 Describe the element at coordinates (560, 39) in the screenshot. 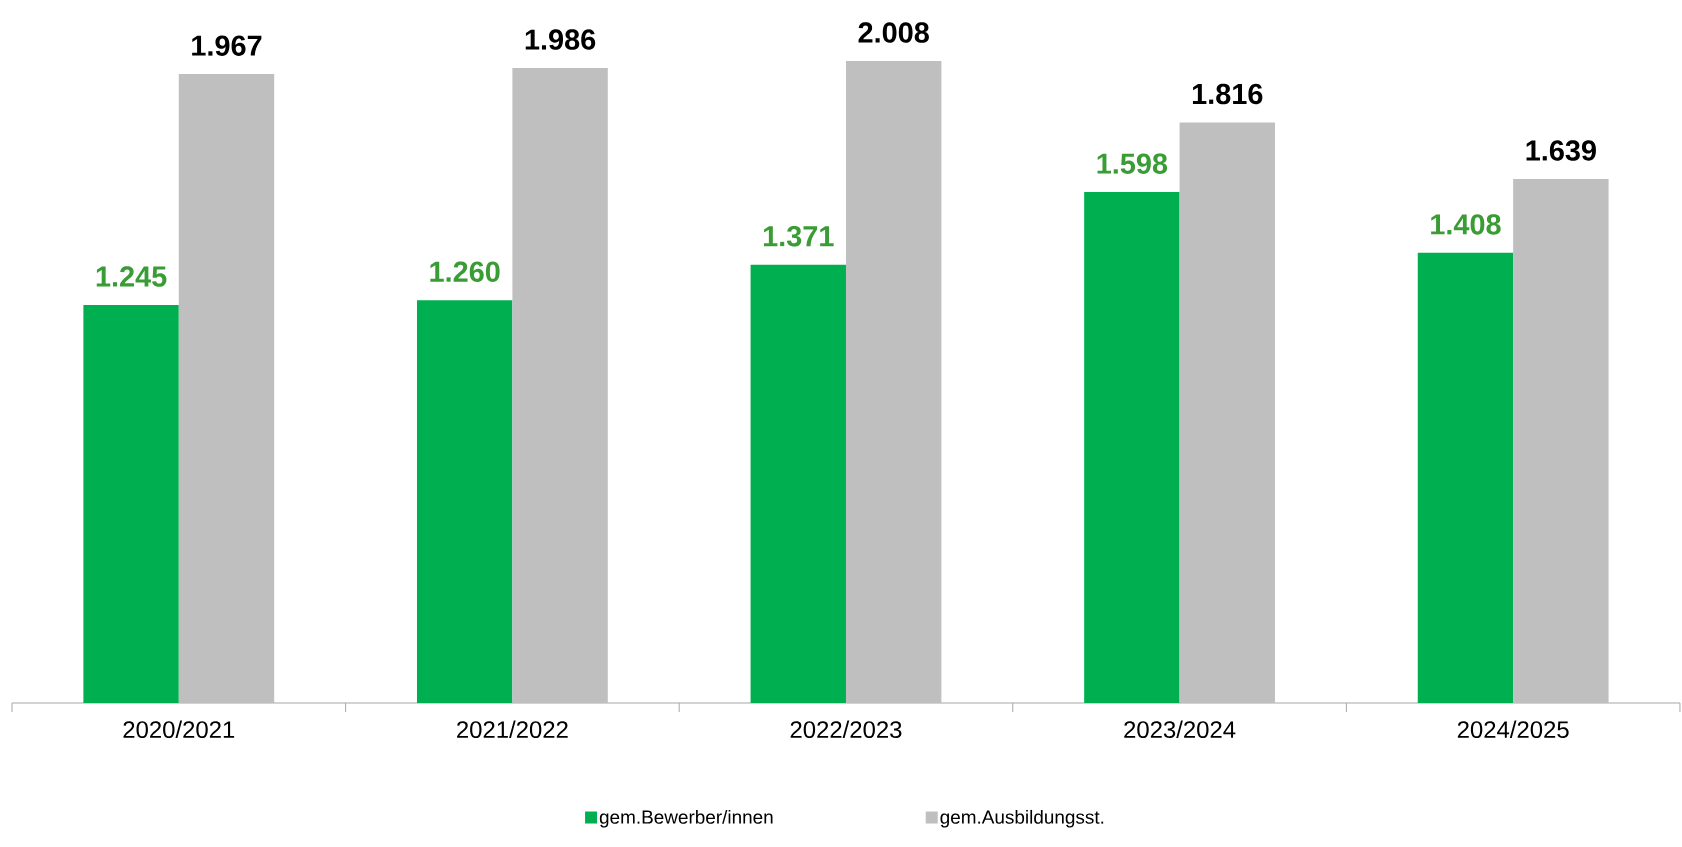

I see `data-label: 1.986` at that location.